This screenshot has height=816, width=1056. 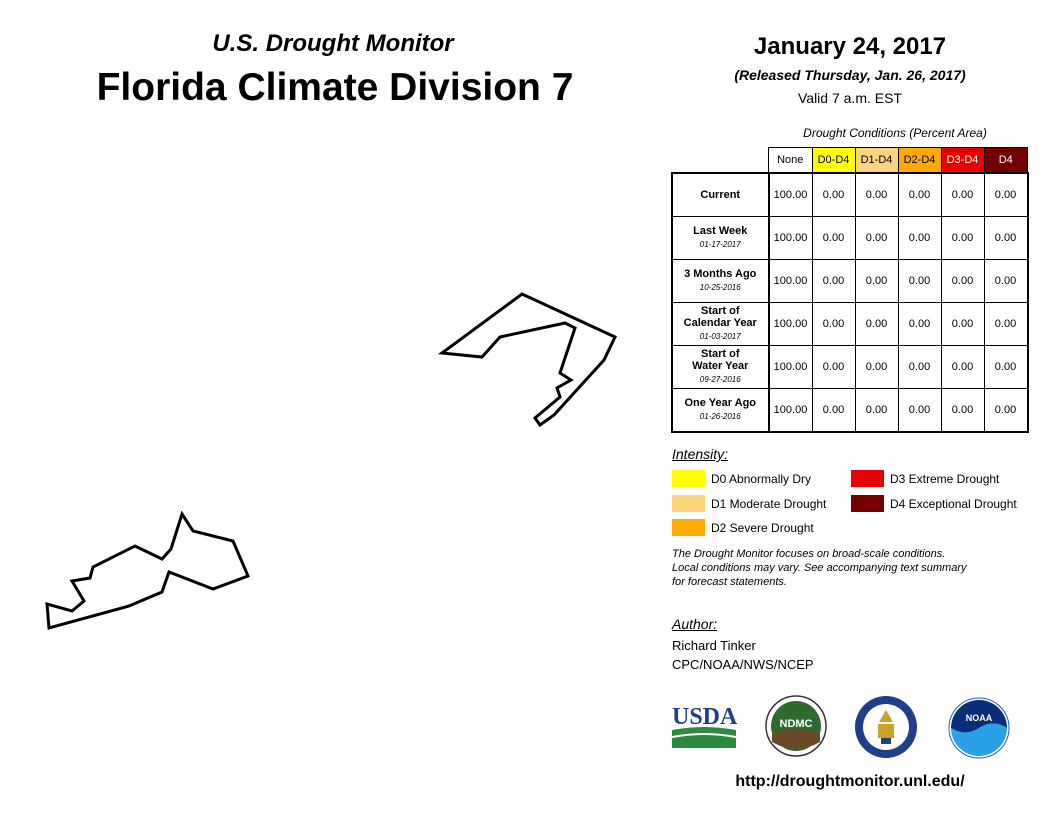 What do you see at coordinates (919, 160) in the screenshot?
I see `column-header: D2-D4` at bounding box center [919, 160].